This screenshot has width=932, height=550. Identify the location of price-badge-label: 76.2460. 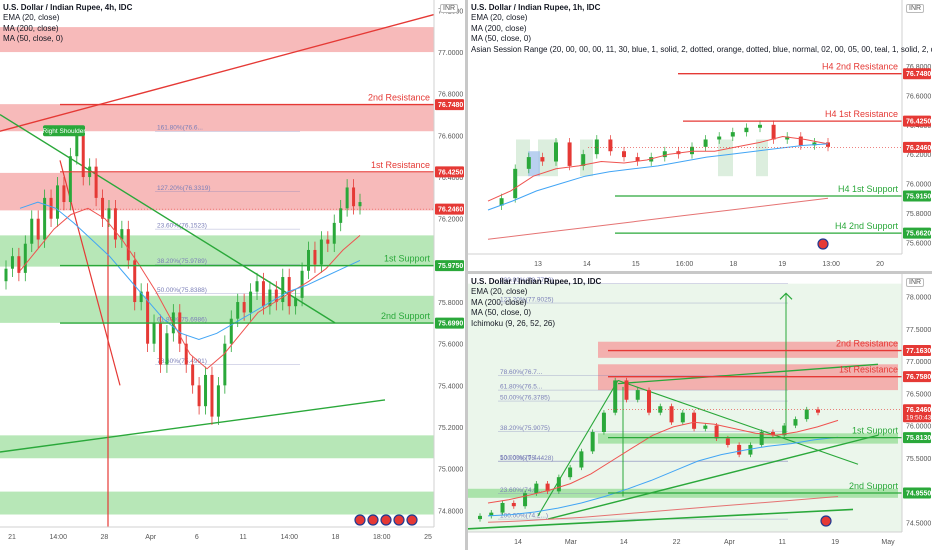
(918, 148).